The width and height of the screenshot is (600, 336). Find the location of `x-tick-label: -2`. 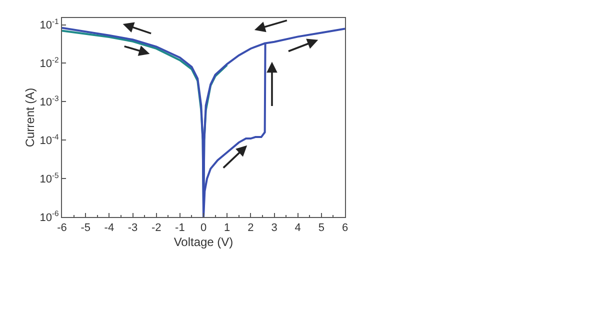

x-tick-label: -2 is located at coordinates (156, 228).